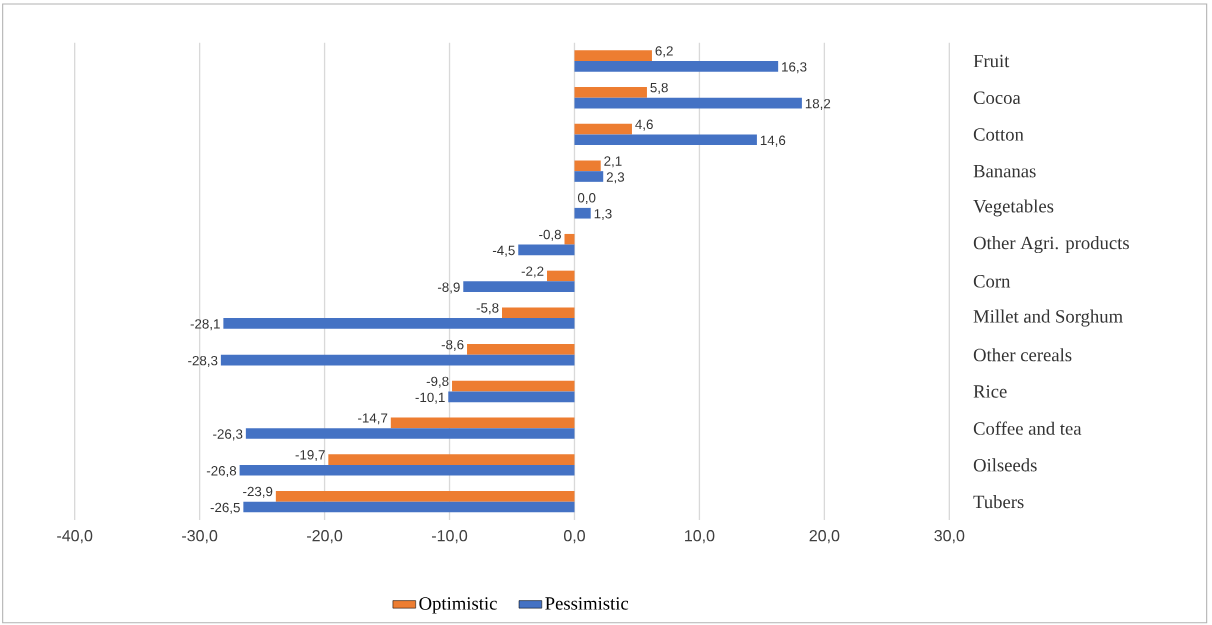 The image size is (1212, 625). I want to click on data-label: -14,7, so click(373, 419).